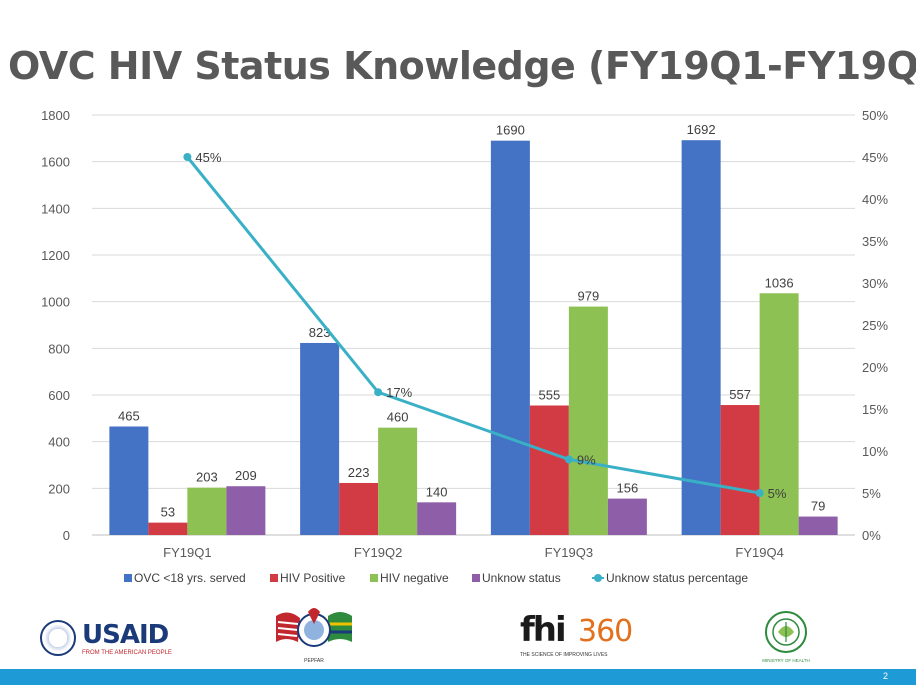 The image size is (916, 685). I want to click on bar-data-label: 460, so click(398, 417).